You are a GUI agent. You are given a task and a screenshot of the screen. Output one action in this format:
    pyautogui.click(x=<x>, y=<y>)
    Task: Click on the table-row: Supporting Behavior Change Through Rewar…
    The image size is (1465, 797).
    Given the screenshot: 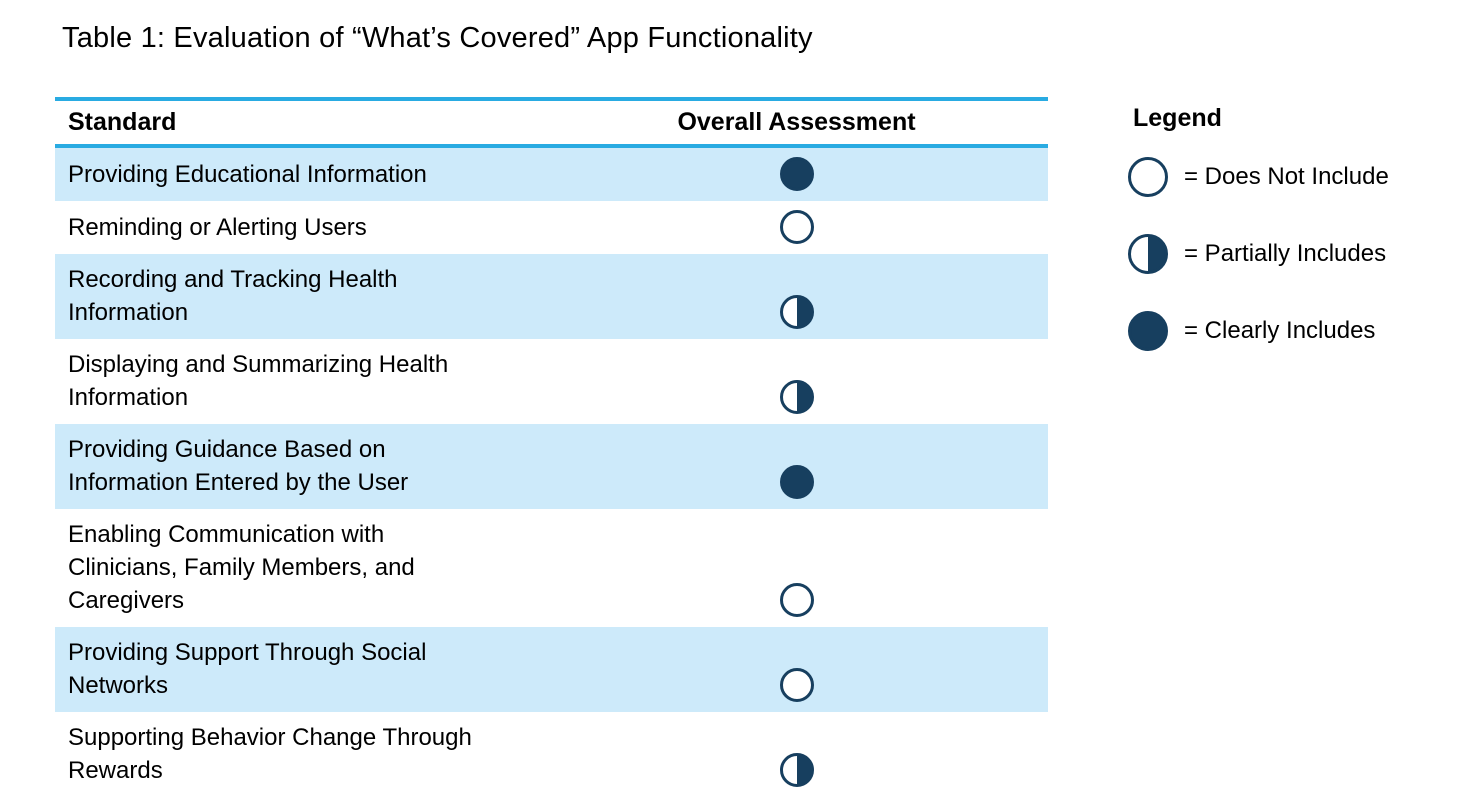 What is the action you would take?
    pyautogui.click(x=551, y=754)
    